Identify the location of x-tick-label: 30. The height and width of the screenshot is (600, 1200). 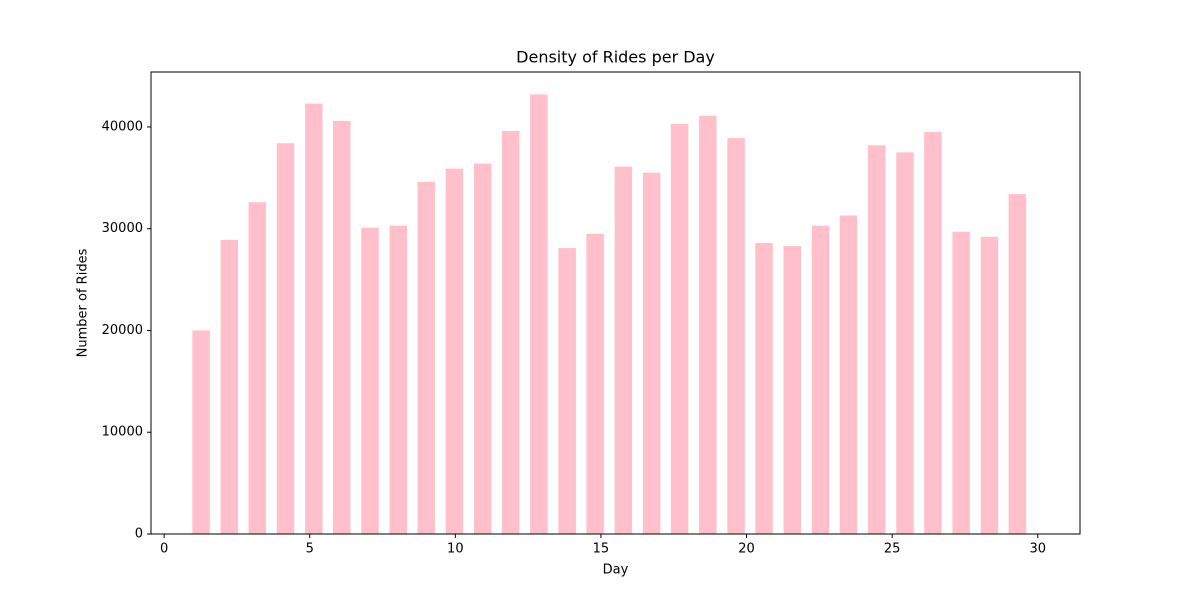
(1037, 549).